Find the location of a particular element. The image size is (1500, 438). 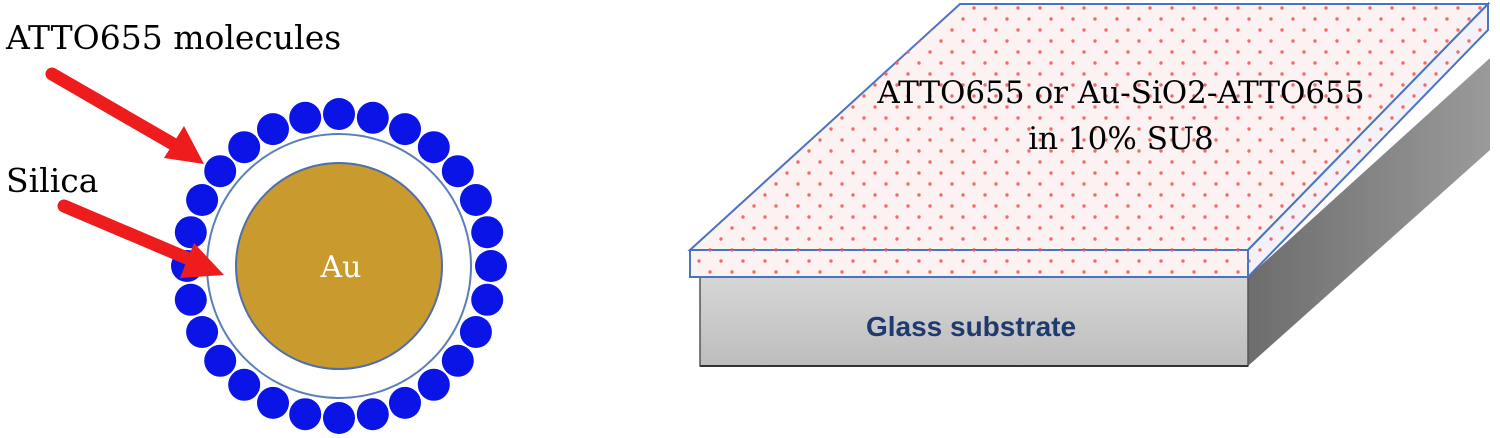

film-label-line1: ATTO655 or Au-SiO2-ATTO655 is located at coordinates (1120, 93).